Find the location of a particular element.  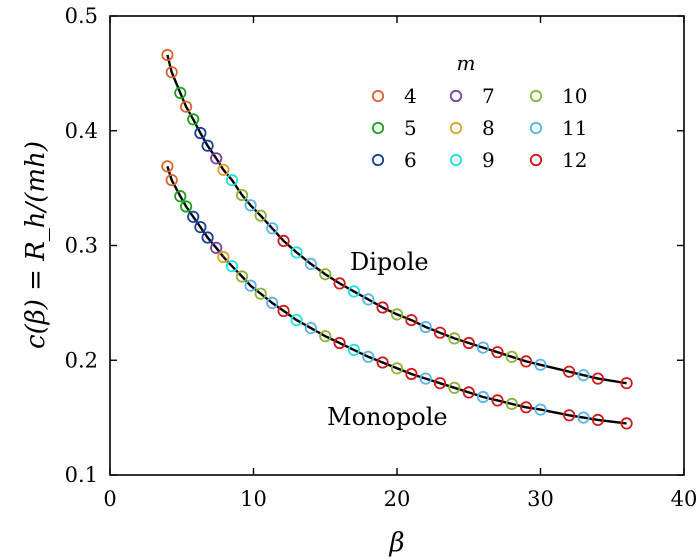

x-tick-label: 0 is located at coordinates (109, 499).